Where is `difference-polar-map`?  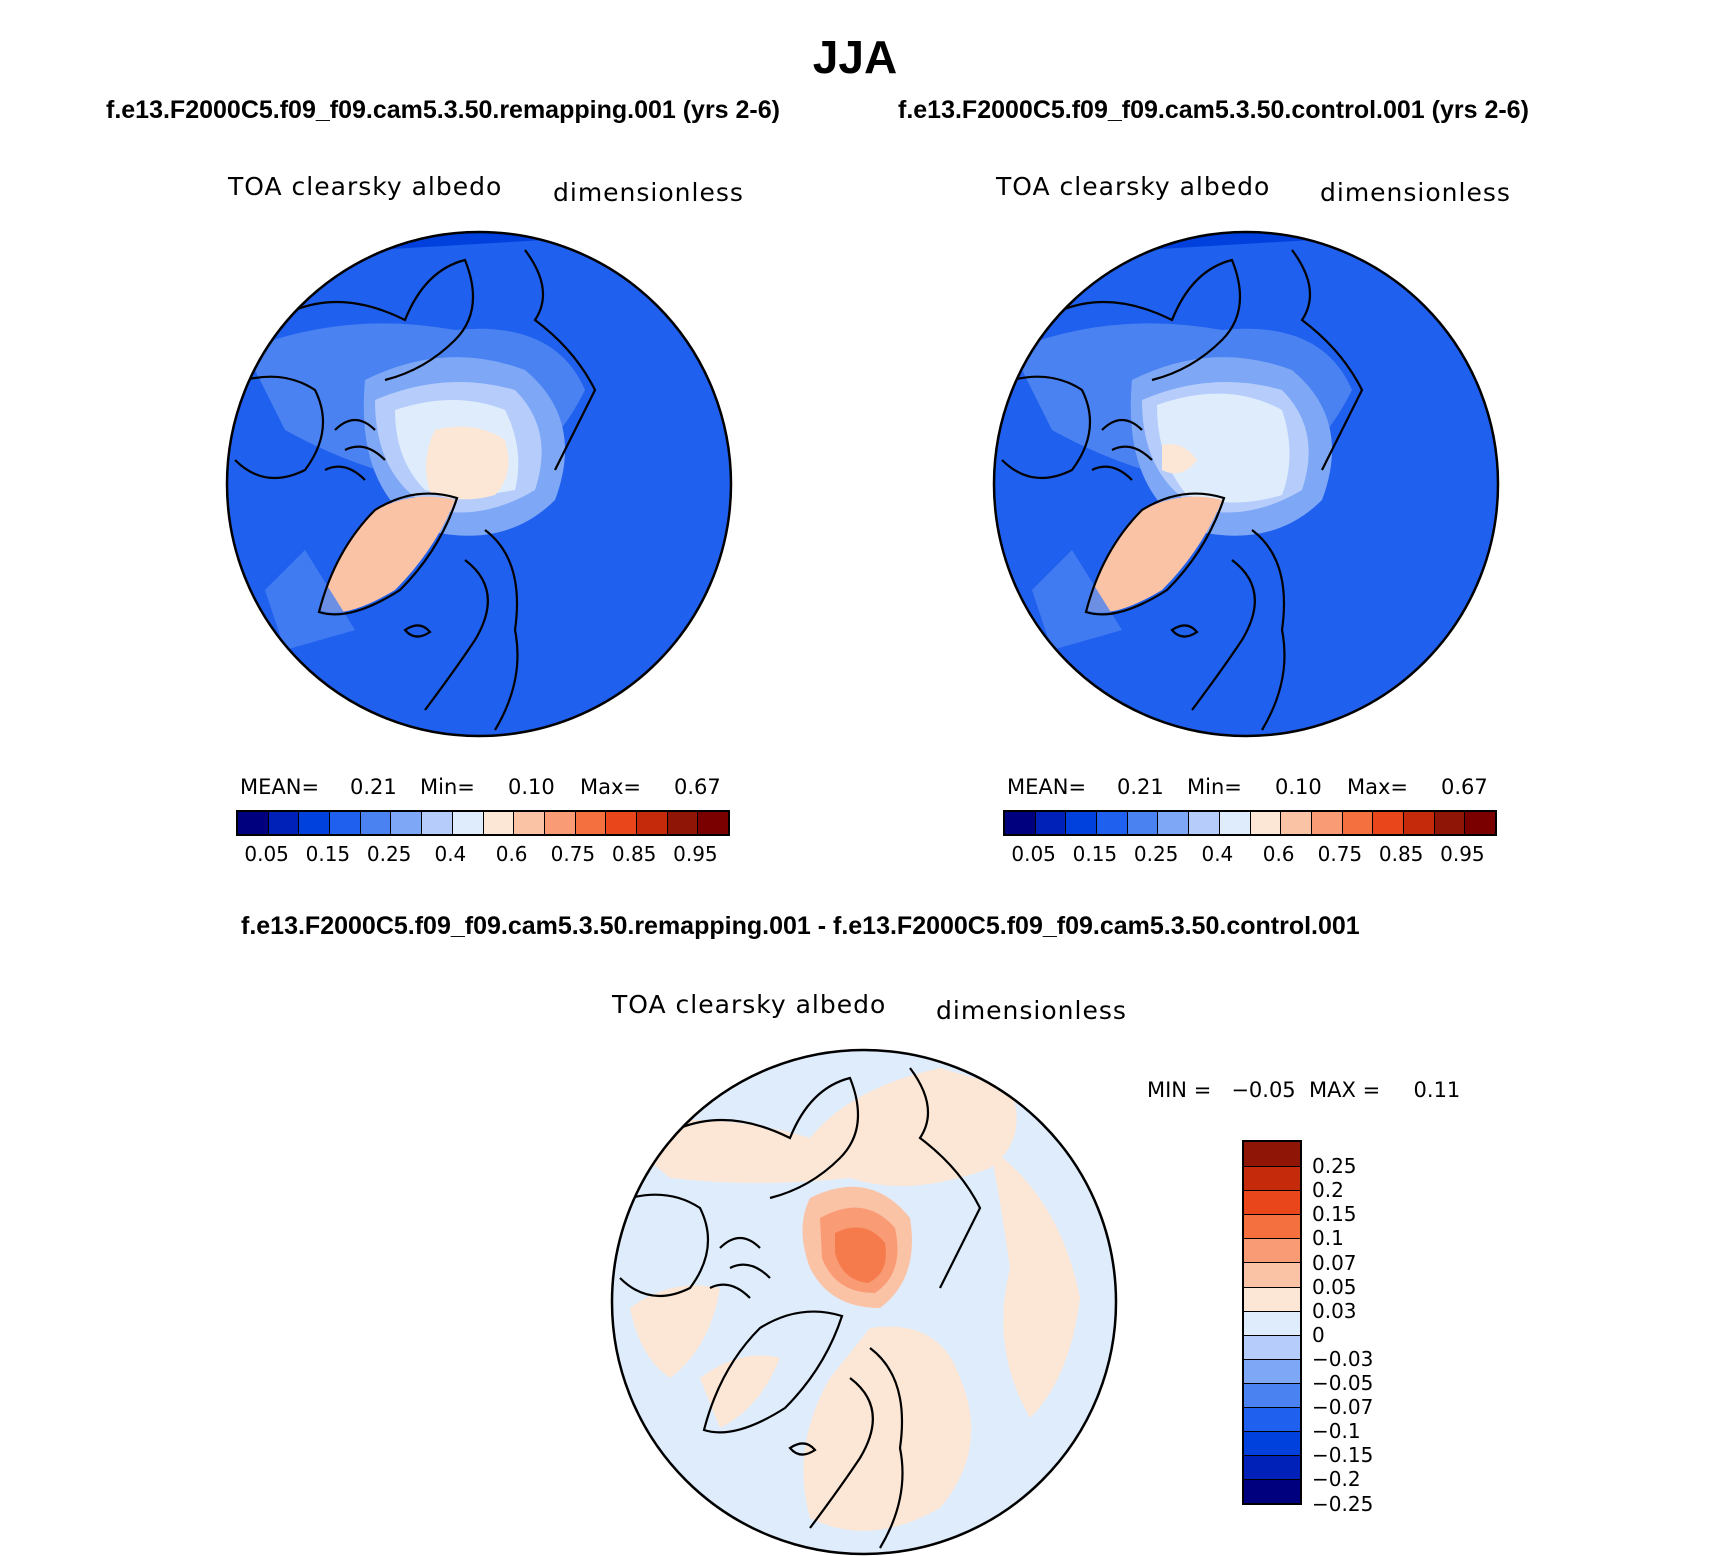 difference-polar-map is located at coordinates (864, 1302).